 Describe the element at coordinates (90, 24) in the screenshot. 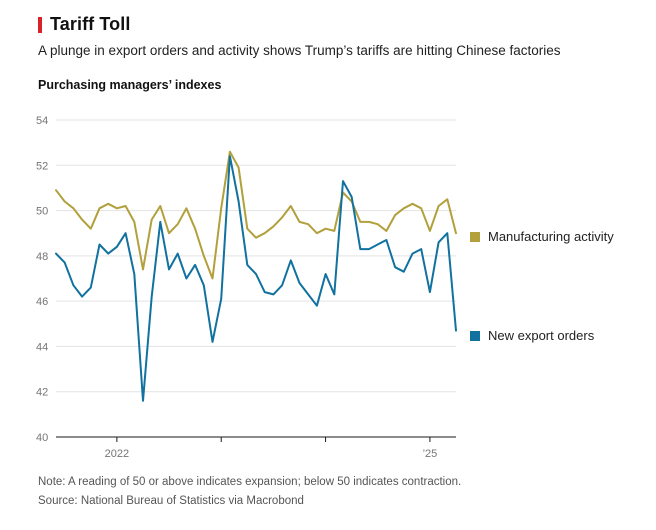

I see `page-title: Tariff Toll` at that location.